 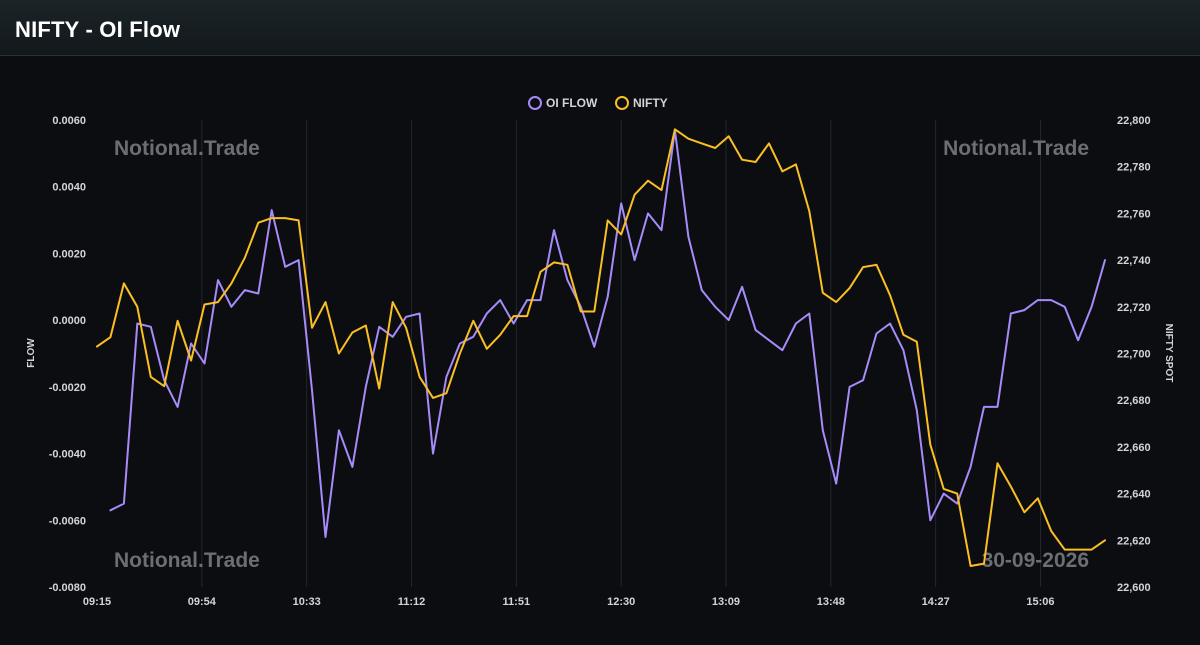 I want to click on y-tick-label-right: 22,620, so click(x=1134, y=541).